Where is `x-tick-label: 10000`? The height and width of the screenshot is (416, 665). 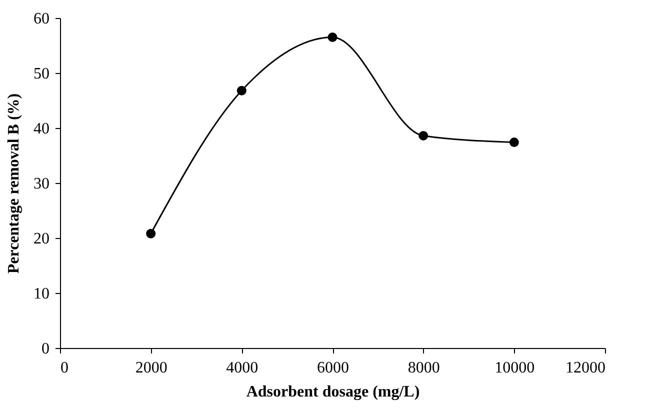 x-tick-label: 10000 is located at coordinates (514, 368).